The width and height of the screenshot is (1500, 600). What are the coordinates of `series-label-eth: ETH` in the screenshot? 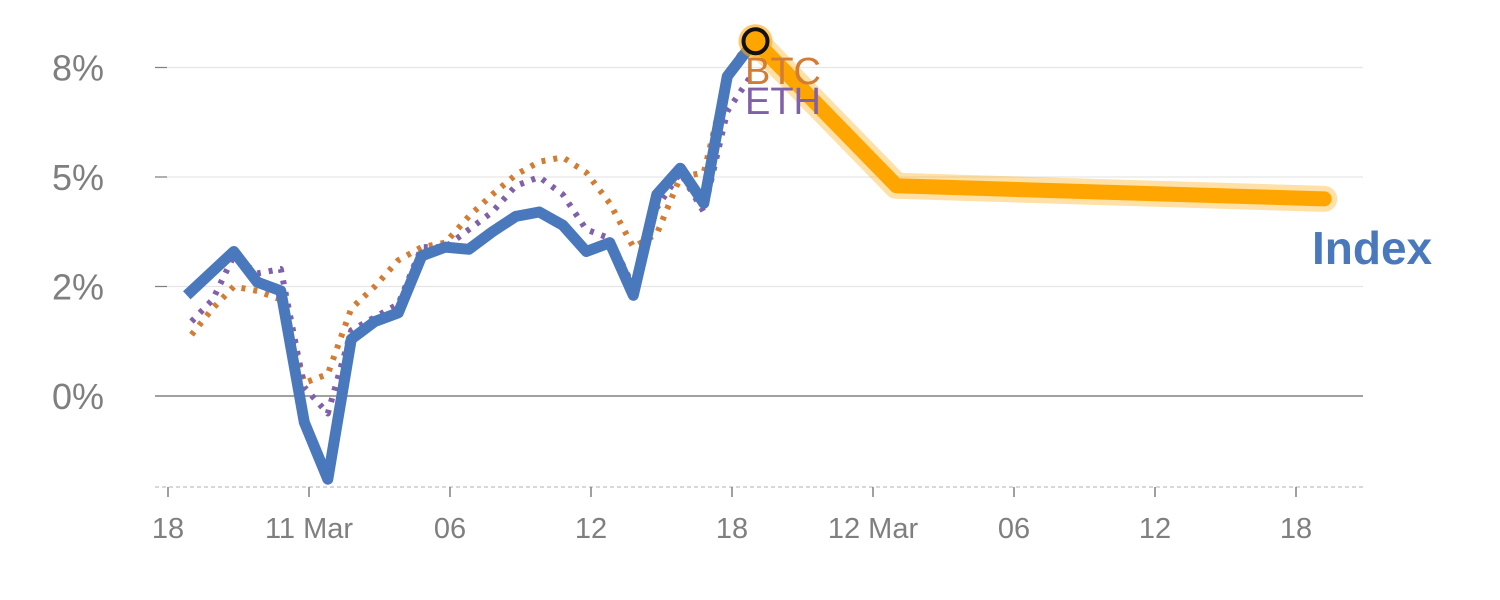 It's located at (783, 102).